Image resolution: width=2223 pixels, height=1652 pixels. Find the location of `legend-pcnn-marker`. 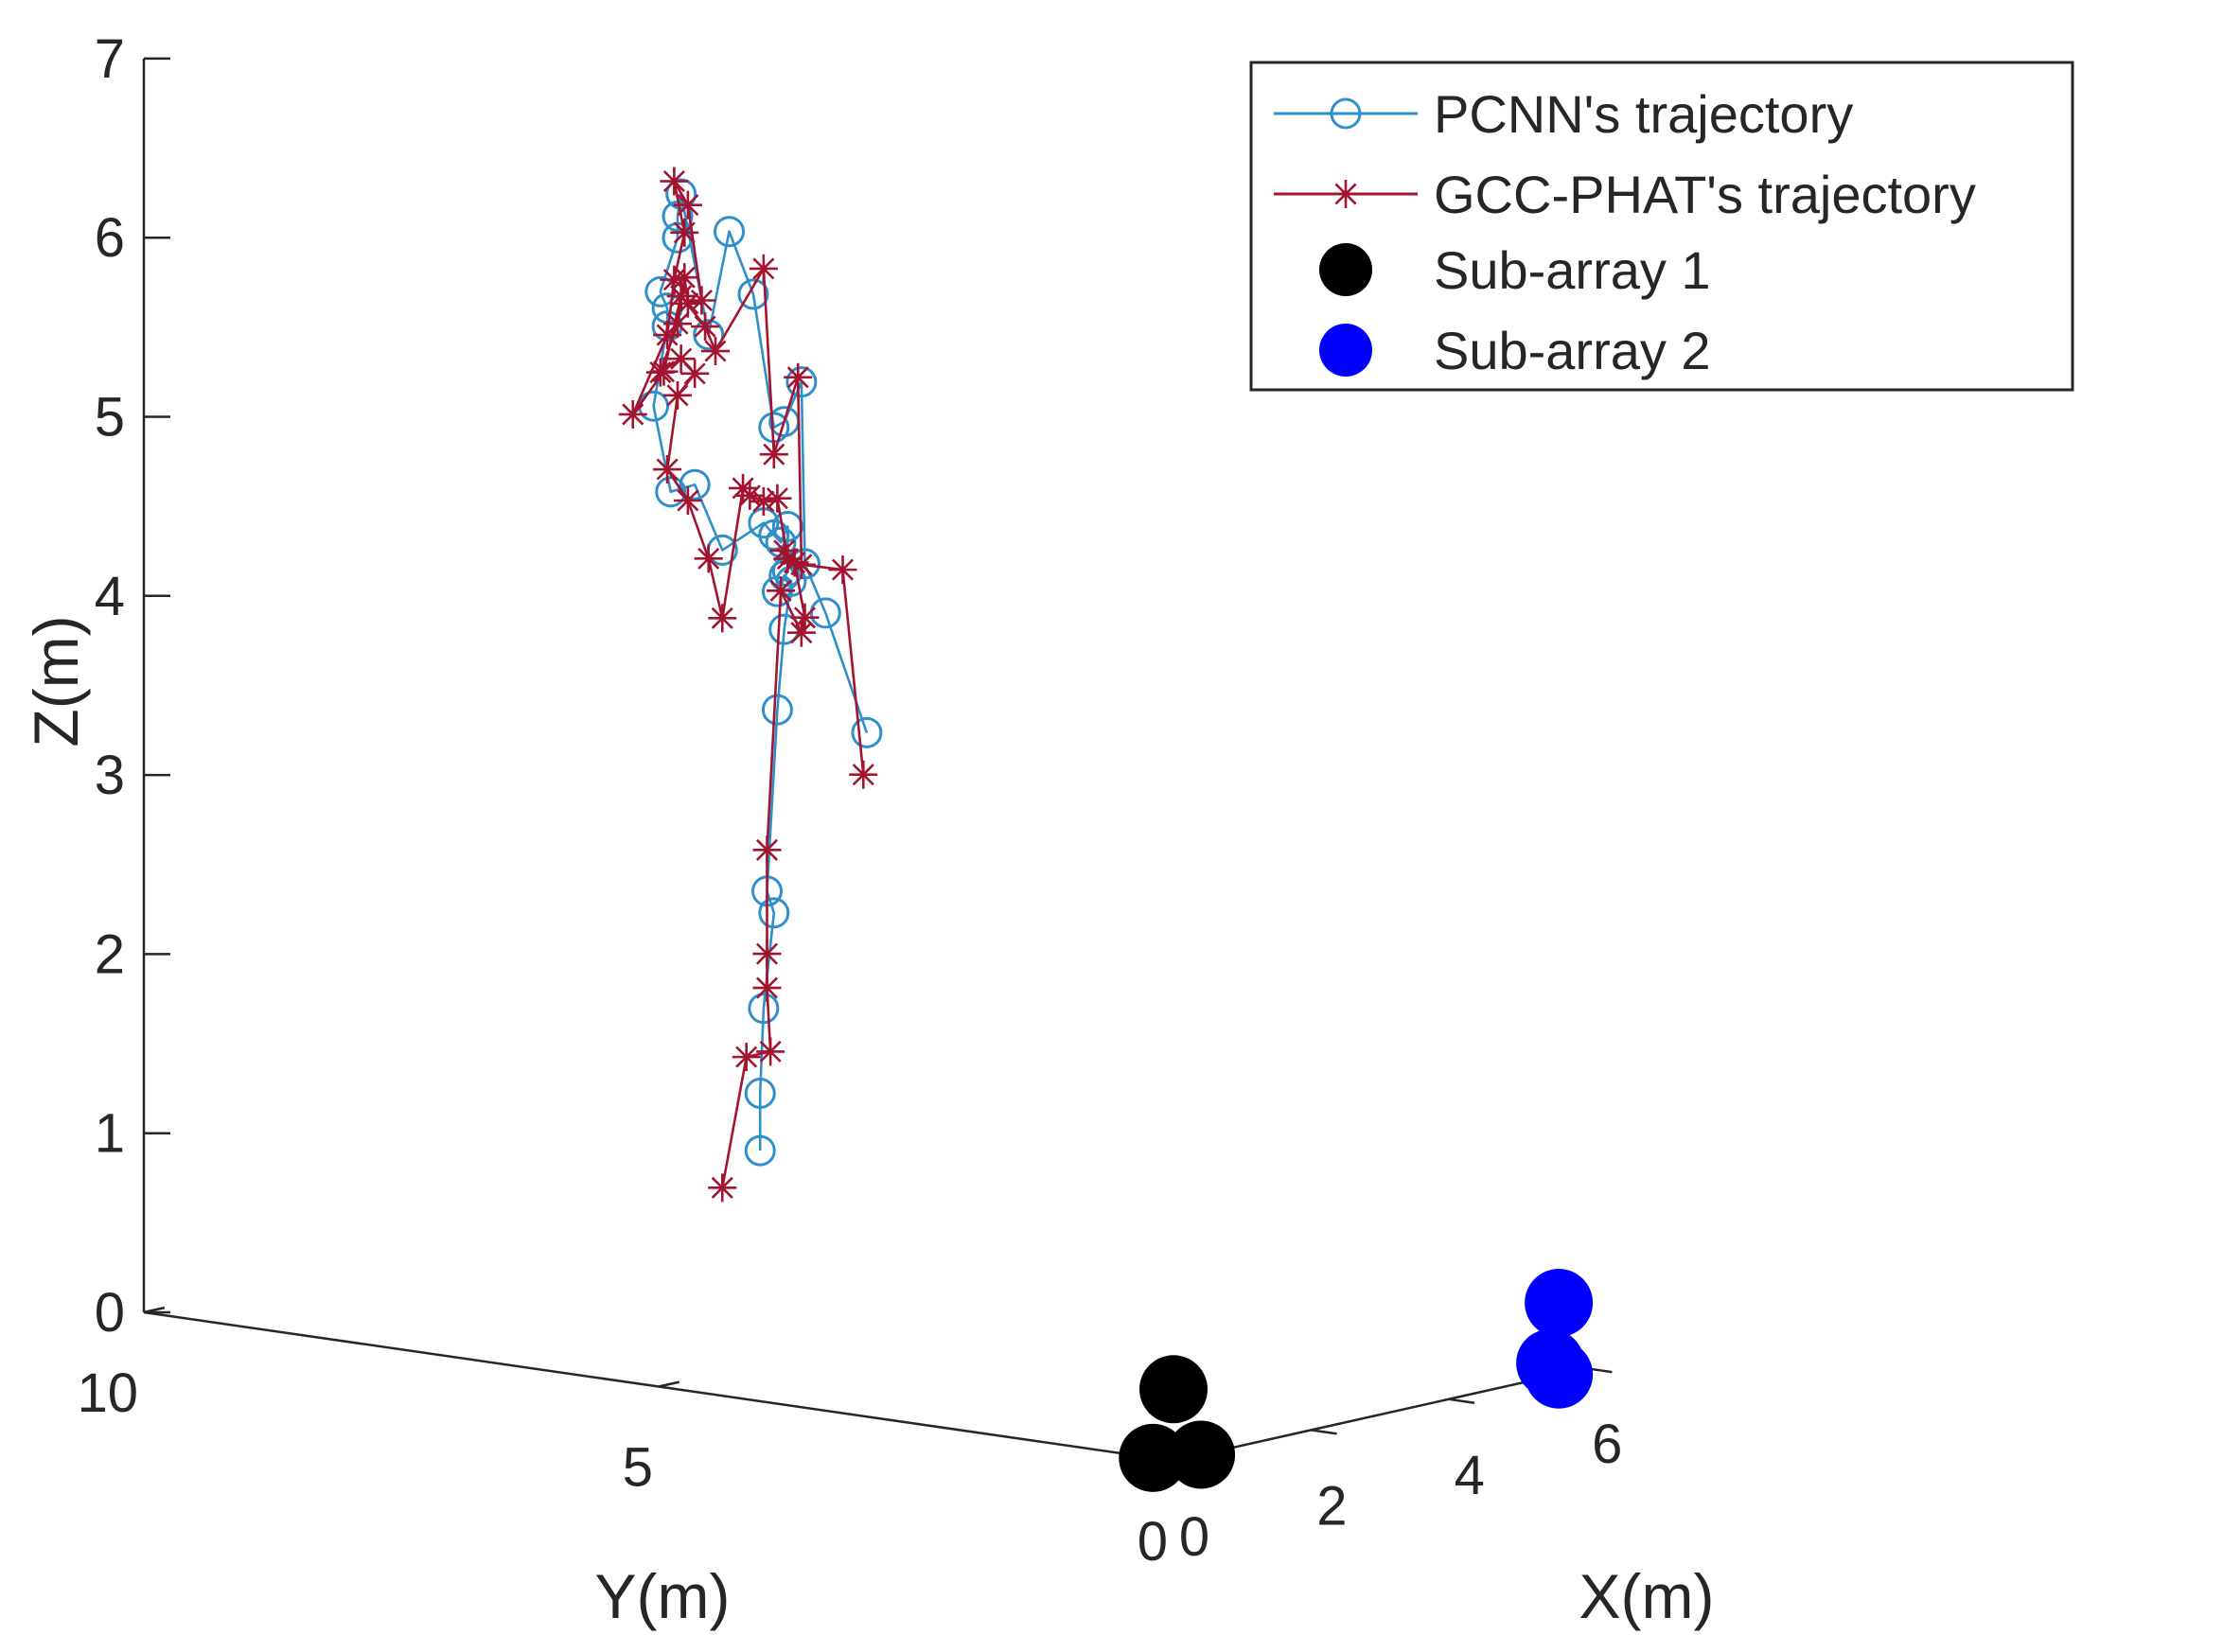

legend-pcnn-marker is located at coordinates (1346, 113).